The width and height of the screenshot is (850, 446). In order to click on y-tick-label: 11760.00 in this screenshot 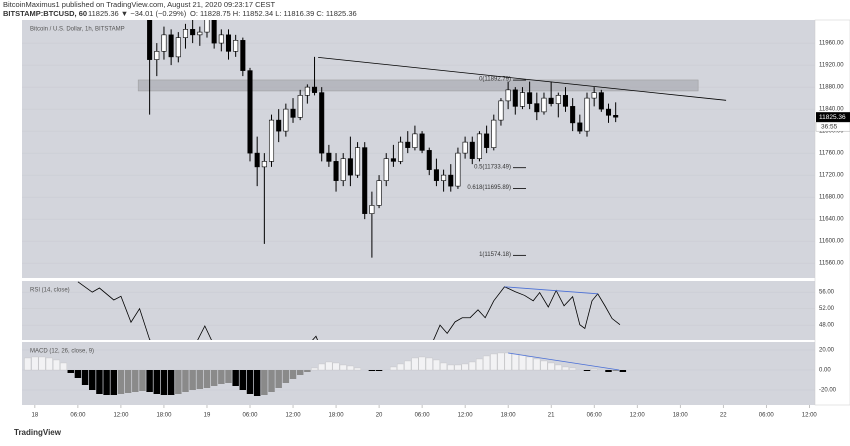, I will do `click(831, 154)`.